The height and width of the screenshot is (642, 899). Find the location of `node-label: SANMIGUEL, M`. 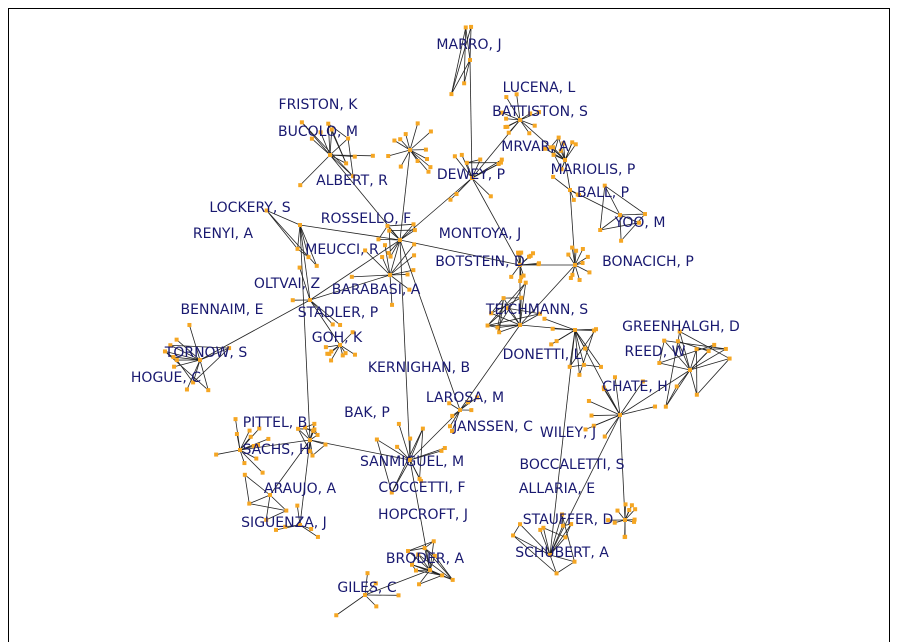

node-label: SANMIGUEL, M is located at coordinates (412, 462).